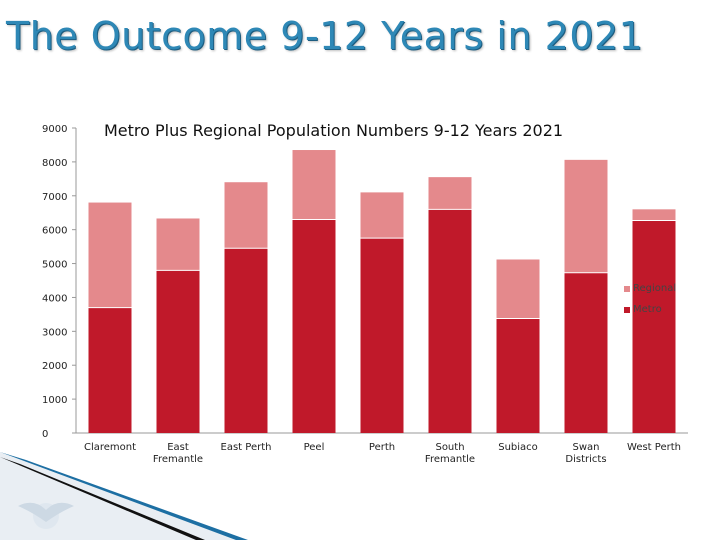 The image size is (720, 540). What do you see at coordinates (54, 129) in the screenshot?
I see `y-tick-label: 9000` at bounding box center [54, 129].